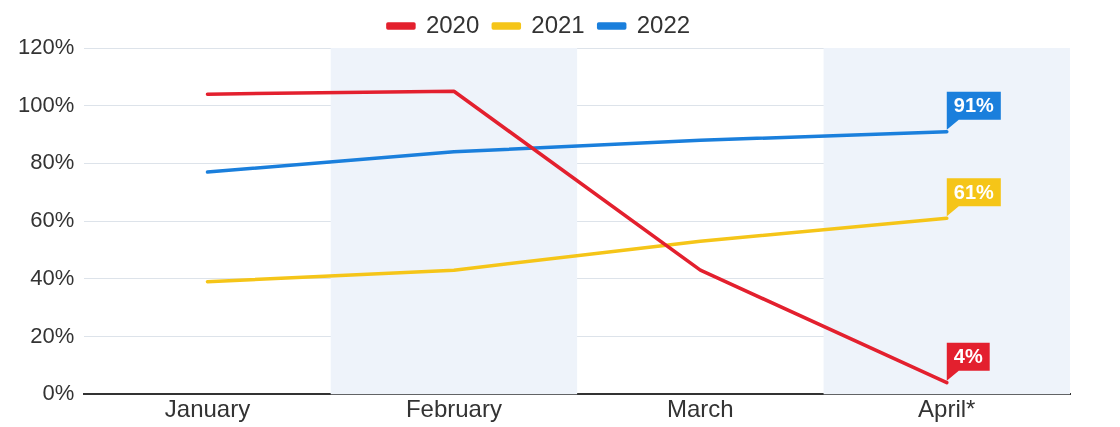  Describe the element at coordinates (52, 162) in the screenshot. I see `y-tick-label: 80%` at that location.